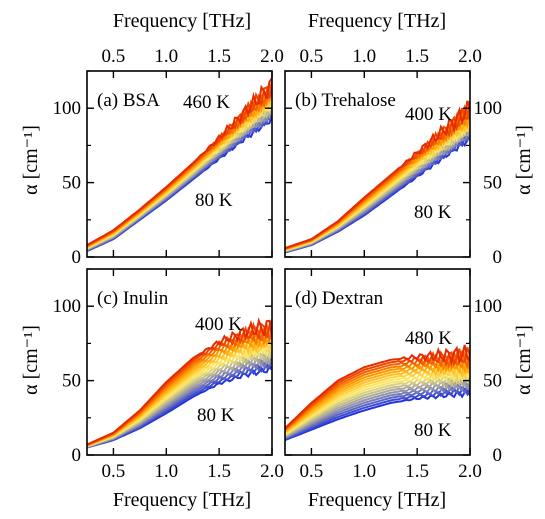  What do you see at coordinates (345, 100) in the screenshot?
I see `panel-label: (b) Trehalose` at bounding box center [345, 100].